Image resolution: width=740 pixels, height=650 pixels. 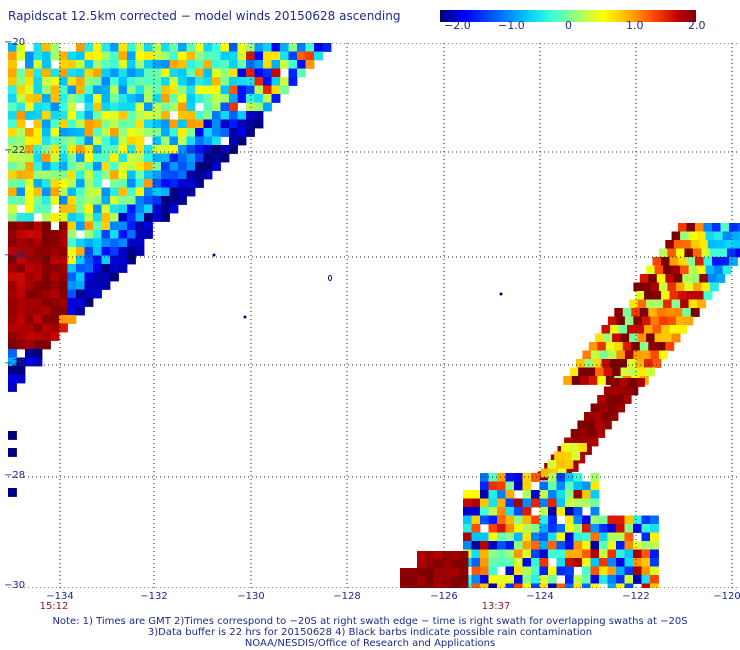 What do you see at coordinates (501, 294) in the screenshot?
I see `island-marker` at bounding box center [501, 294].